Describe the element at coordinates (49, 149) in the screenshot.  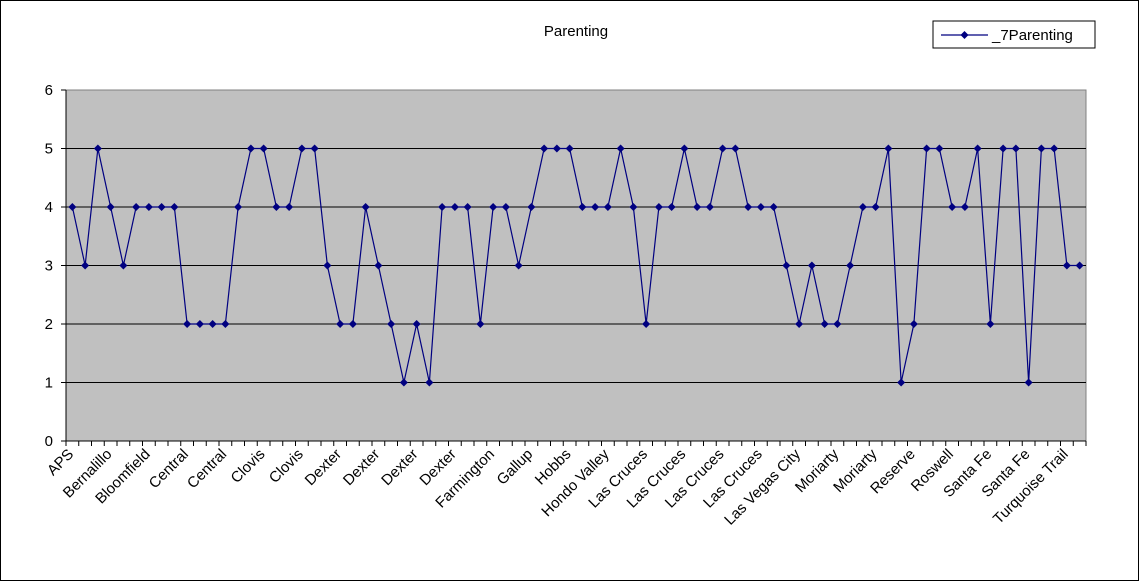
I see `y-tick-label: 5` at that location.